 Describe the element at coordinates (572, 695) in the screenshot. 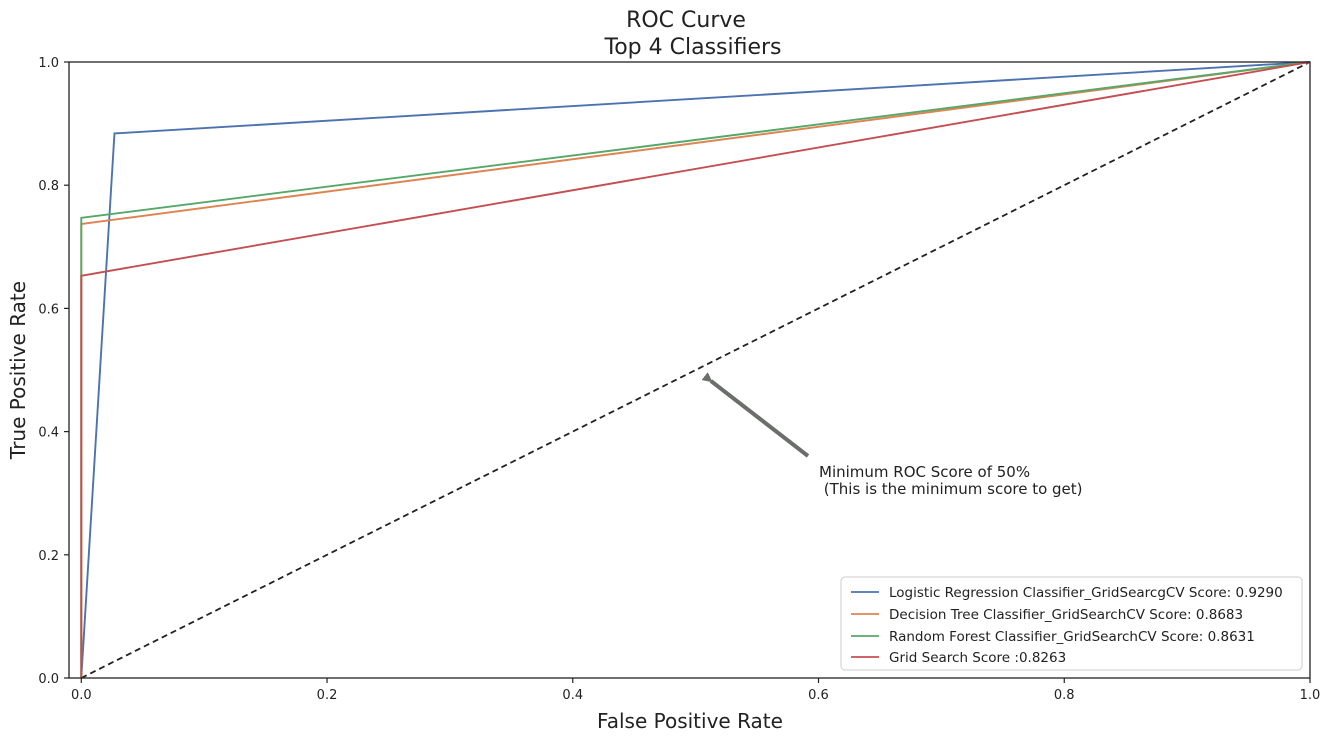

I see `x-tick-label: 0.4` at that location.